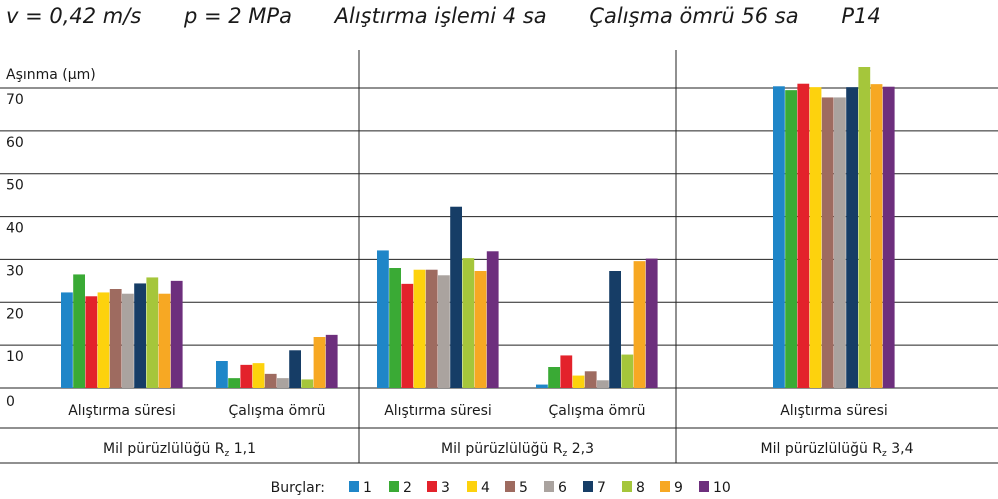 The width and height of the screenshot is (998, 499). Describe the element at coordinates (222, 374) in the screenshot. I see `bar-panel1-group2-series1` at that location.